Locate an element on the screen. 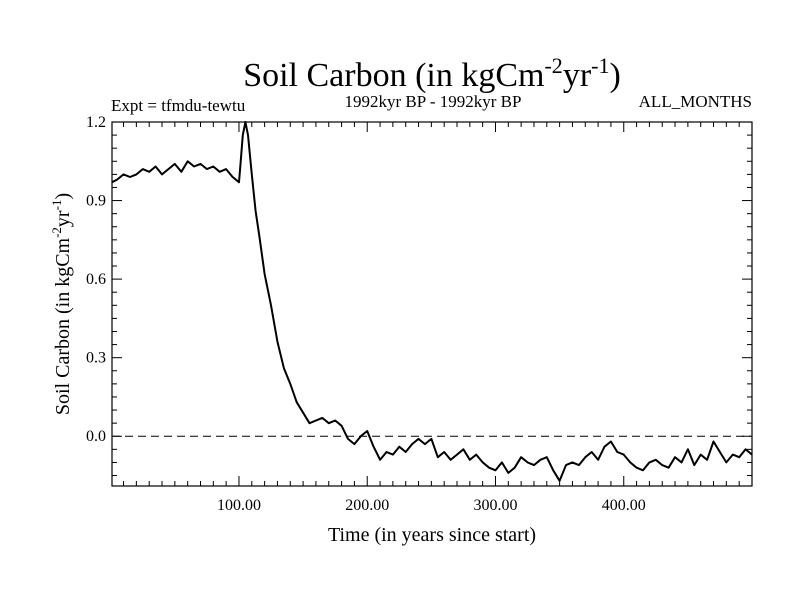  y-axis-label: Soil Carbon (in kgCm-2yr-1) is located at coordinates (61, 304).